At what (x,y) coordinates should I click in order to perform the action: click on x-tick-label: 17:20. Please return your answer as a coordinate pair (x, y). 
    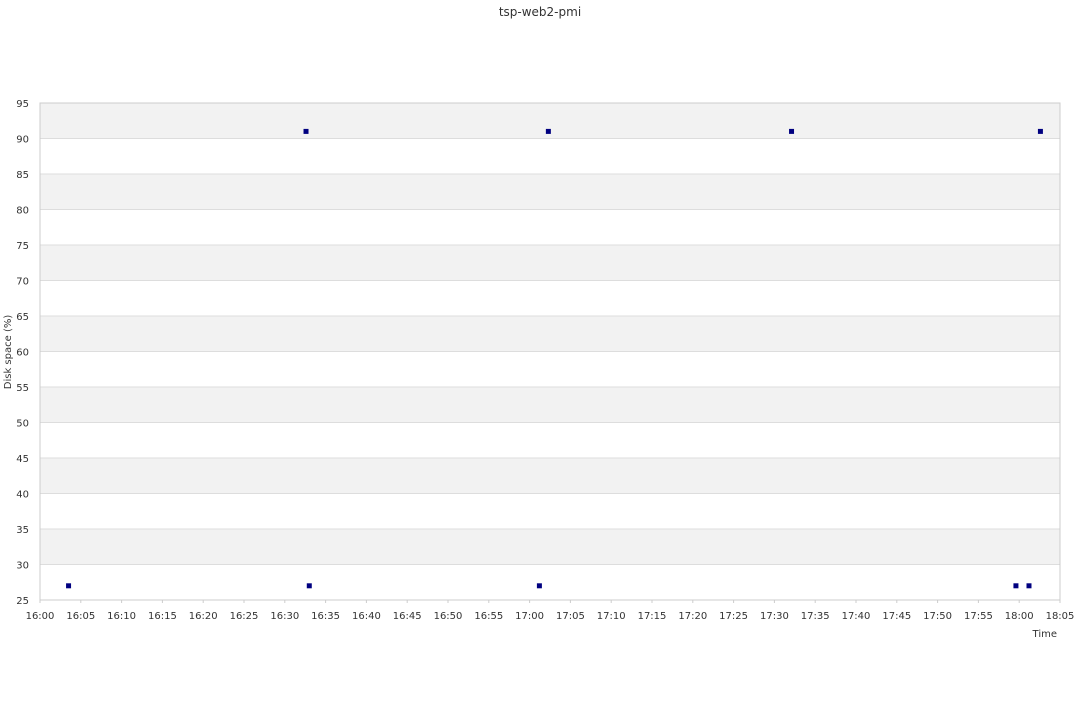
    Looking at the image, I should click on (692, 616).